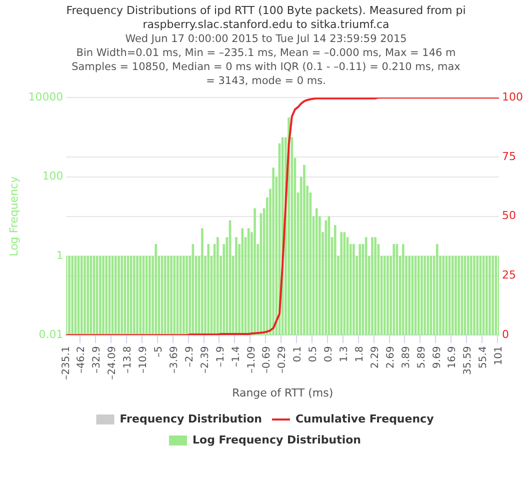  I want to click on x-tick-label: –3.69, so click(174, 360).